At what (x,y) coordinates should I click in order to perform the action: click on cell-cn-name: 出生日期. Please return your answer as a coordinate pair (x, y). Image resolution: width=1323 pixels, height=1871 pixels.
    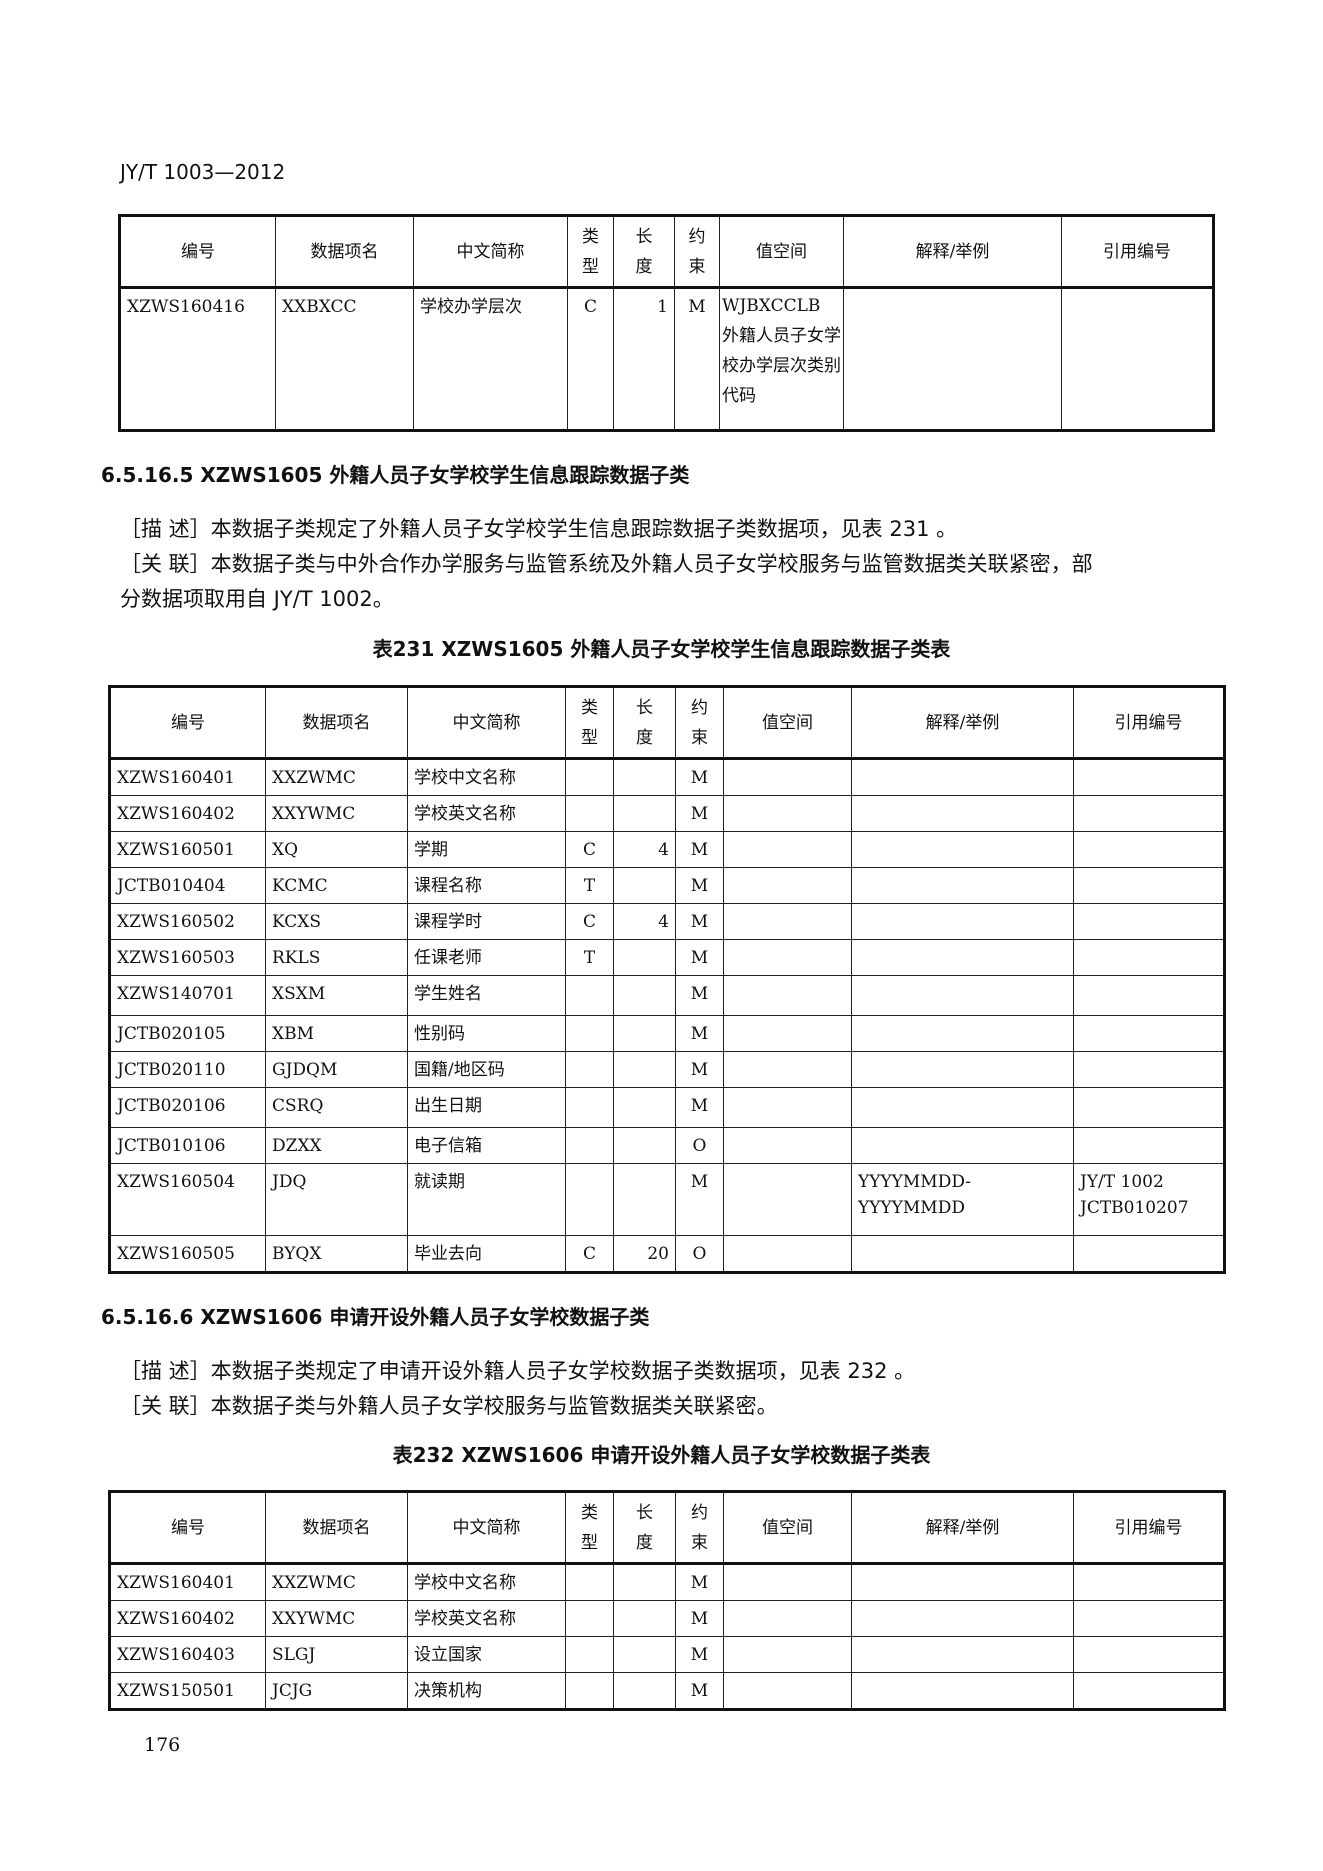
    Looking at the image, I should click on (486, 1107).